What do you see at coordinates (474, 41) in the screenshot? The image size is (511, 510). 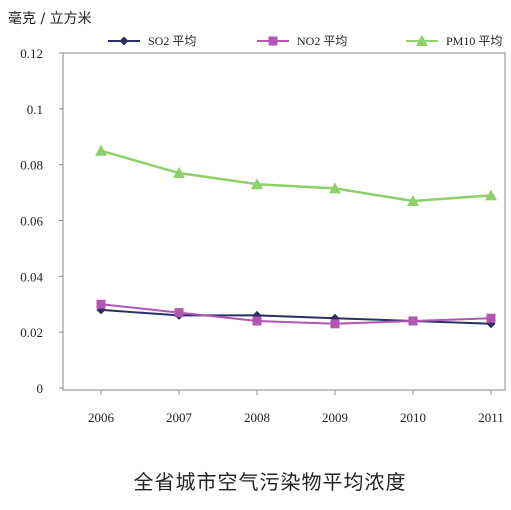 I see `legend-label: PM10 平均` at bounding box center [474, 41].